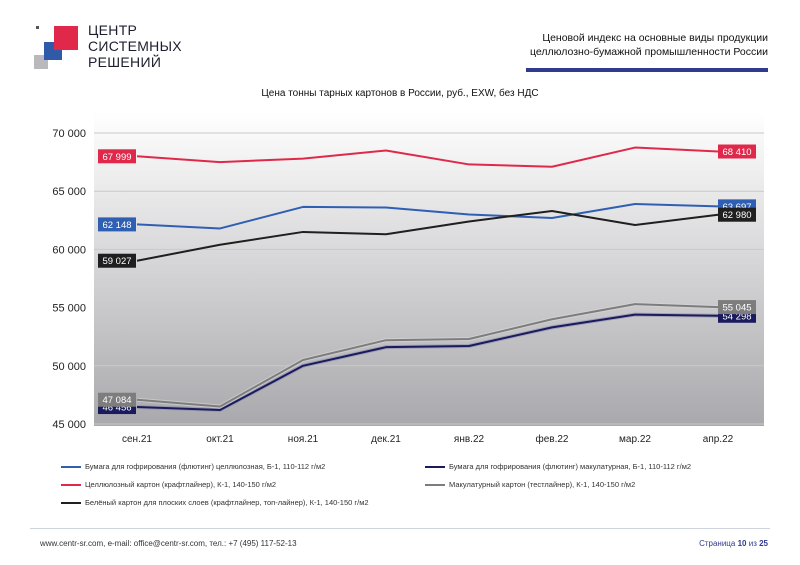 Image resolution: width=800 pixels, height=565 pixels. Describe the element at coordinates (736, 316) in the screenshot. I see `data-label-text: 54 298` at that location.